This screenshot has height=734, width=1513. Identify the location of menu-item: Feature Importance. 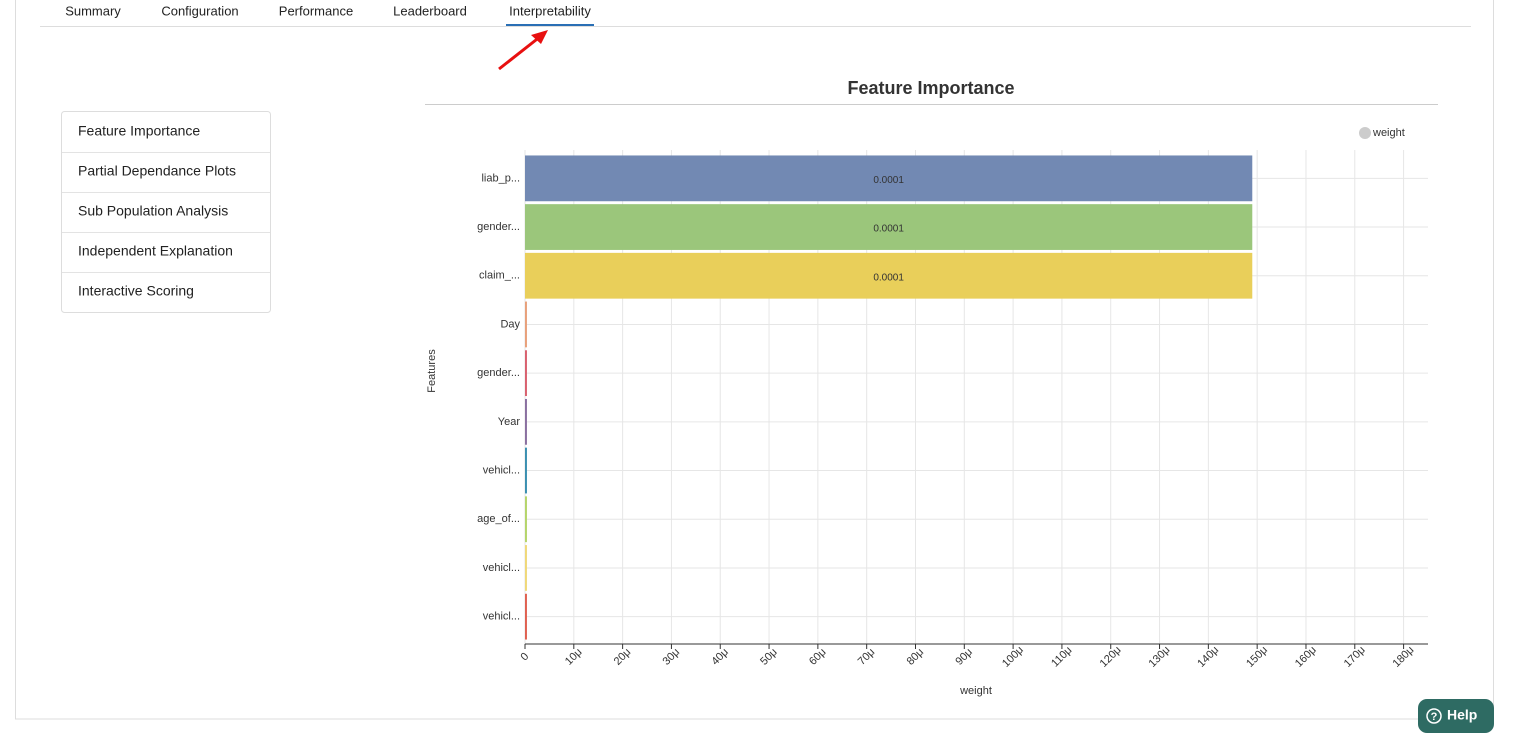
(139, 131).